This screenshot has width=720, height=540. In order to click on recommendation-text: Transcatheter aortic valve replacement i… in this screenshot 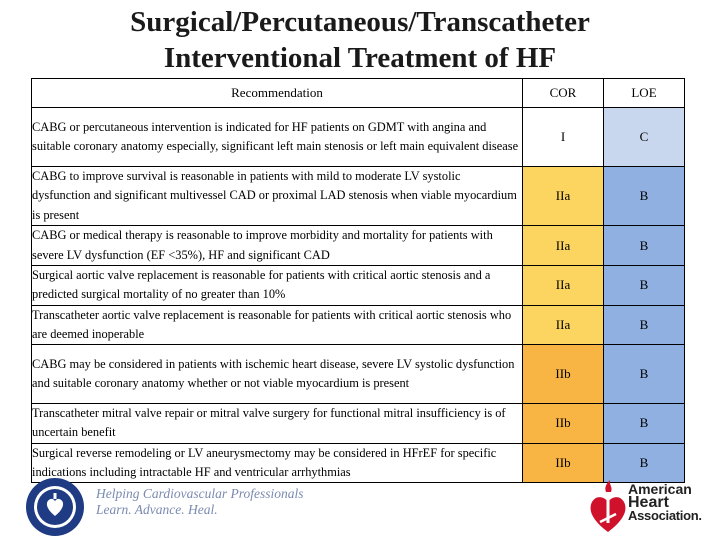, I will do `click(277, 325)`.